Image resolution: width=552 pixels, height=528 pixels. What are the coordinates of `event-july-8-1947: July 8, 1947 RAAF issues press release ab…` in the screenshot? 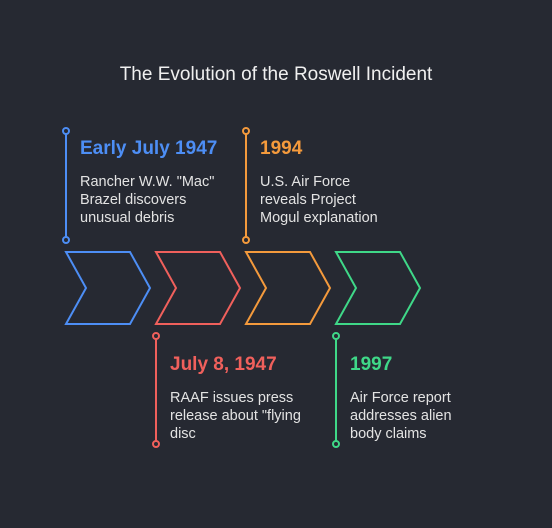 It's located at (255, 398).